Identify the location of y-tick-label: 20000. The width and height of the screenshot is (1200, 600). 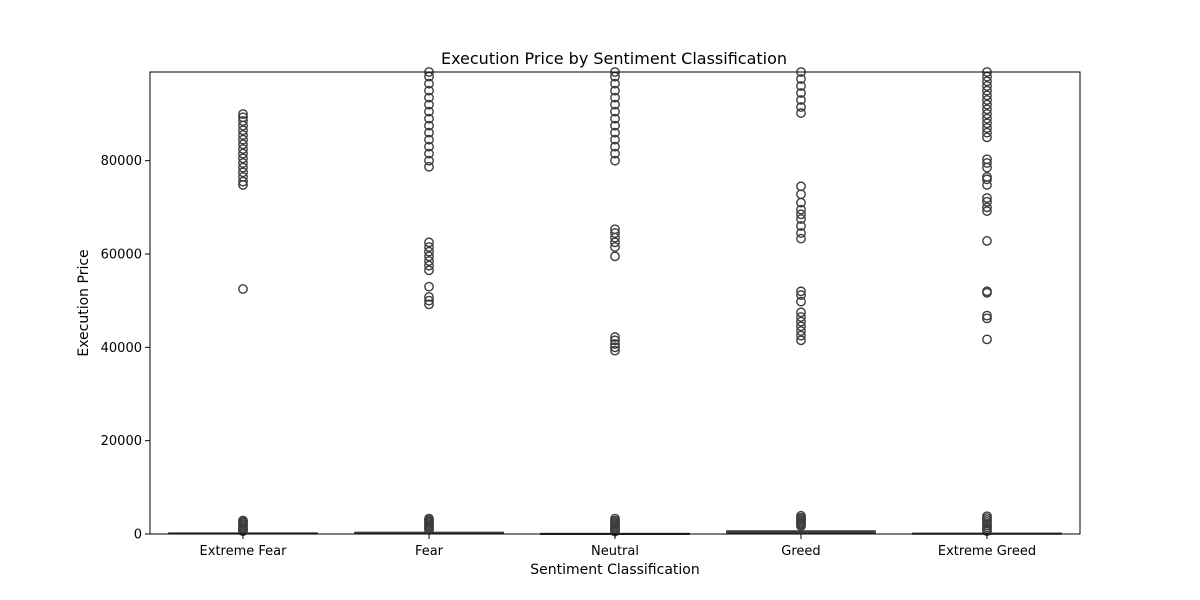
(121, 441).